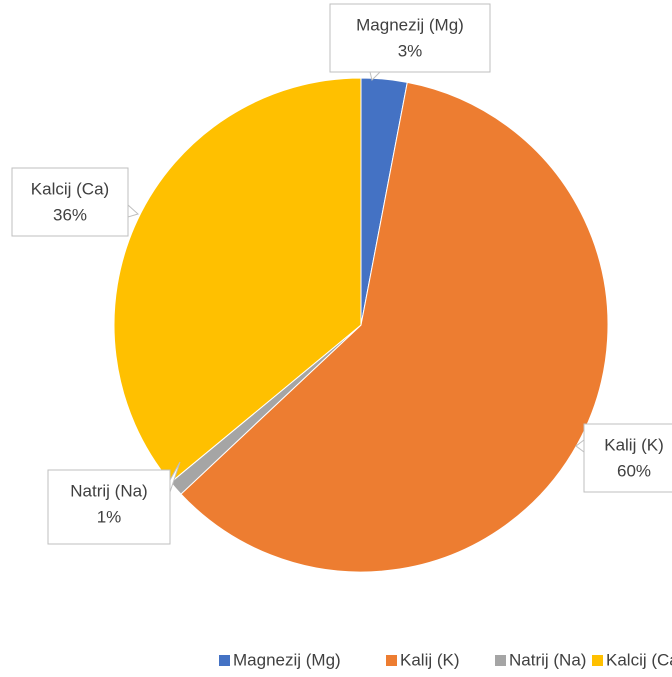 Image resolution: width=672 pixels, height=677 pixels. Describe the element at coordinates (108, 490) in the screenshot. I see `data-label-name: Natrij (Na)` at that location.